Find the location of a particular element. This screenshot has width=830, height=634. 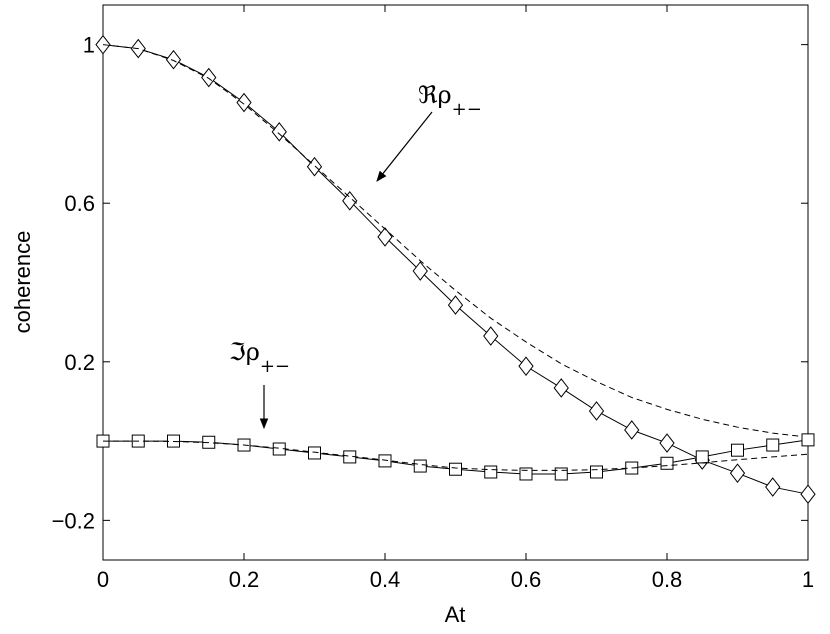

annotation-text: ℜρ is located at coordinates (435, 95).